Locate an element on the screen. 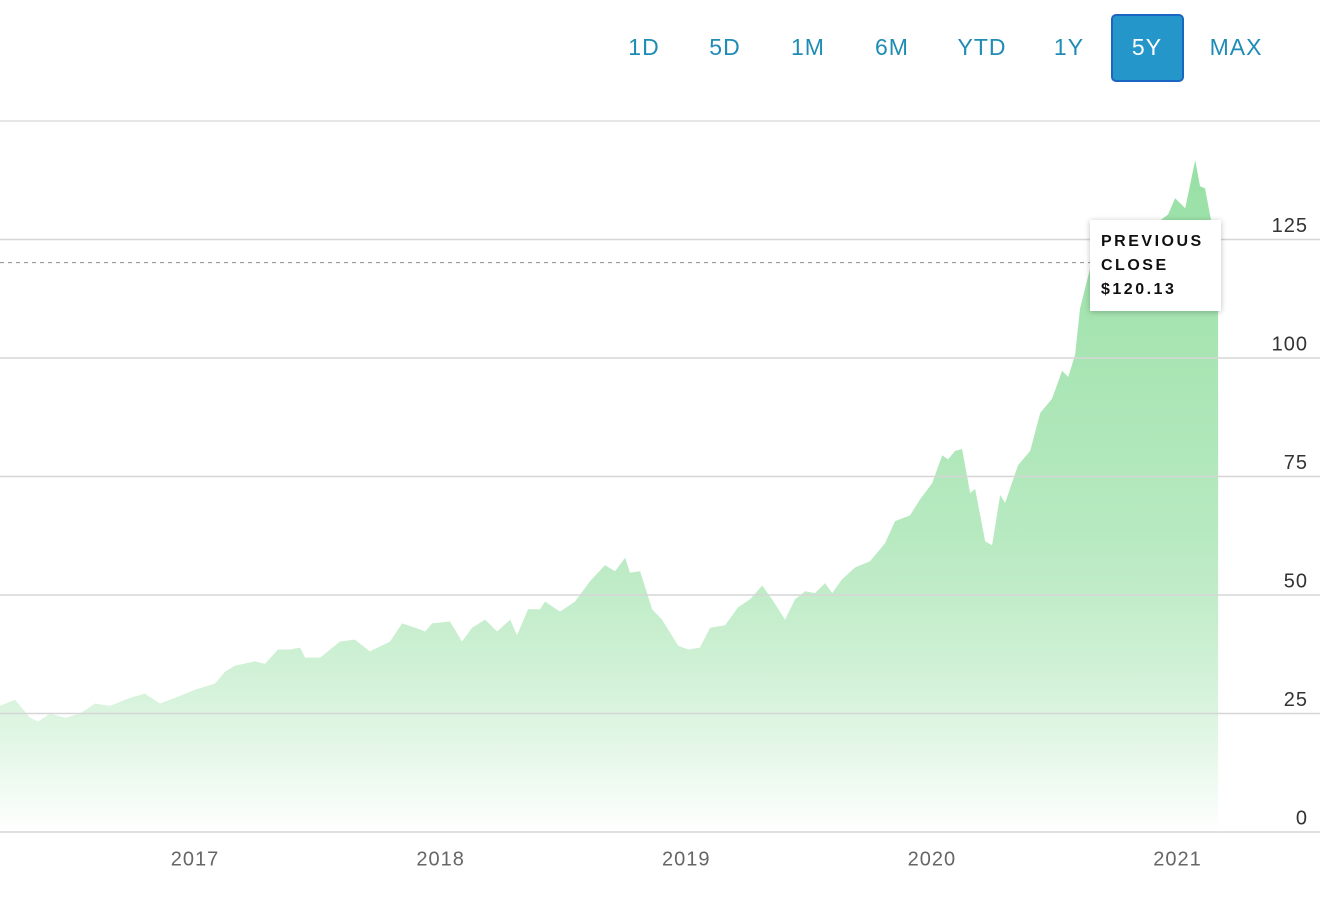 This screenshot has height=900, width=1344. range-button: 1Y is located at coordinates (1069, 47).